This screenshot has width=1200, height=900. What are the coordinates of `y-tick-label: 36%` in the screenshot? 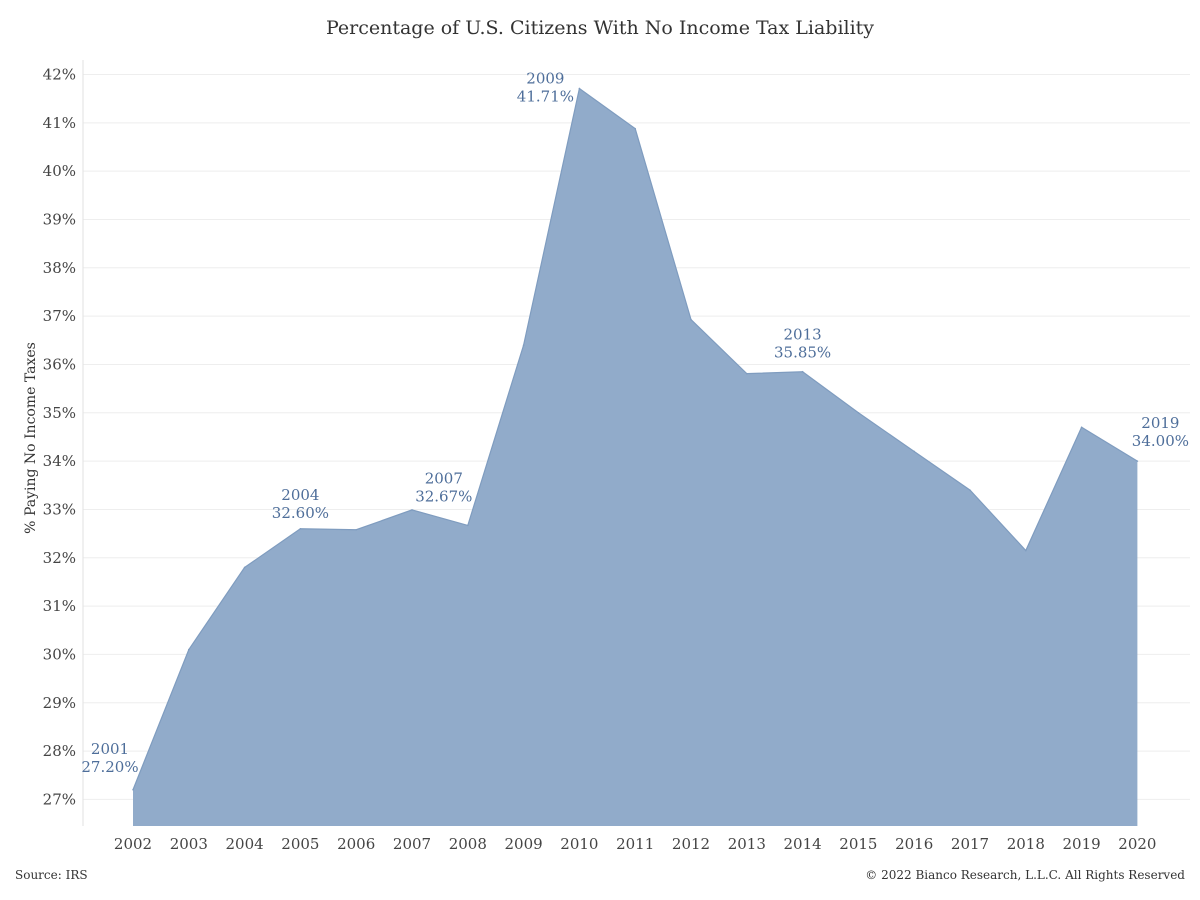 It's located at (59, 364).